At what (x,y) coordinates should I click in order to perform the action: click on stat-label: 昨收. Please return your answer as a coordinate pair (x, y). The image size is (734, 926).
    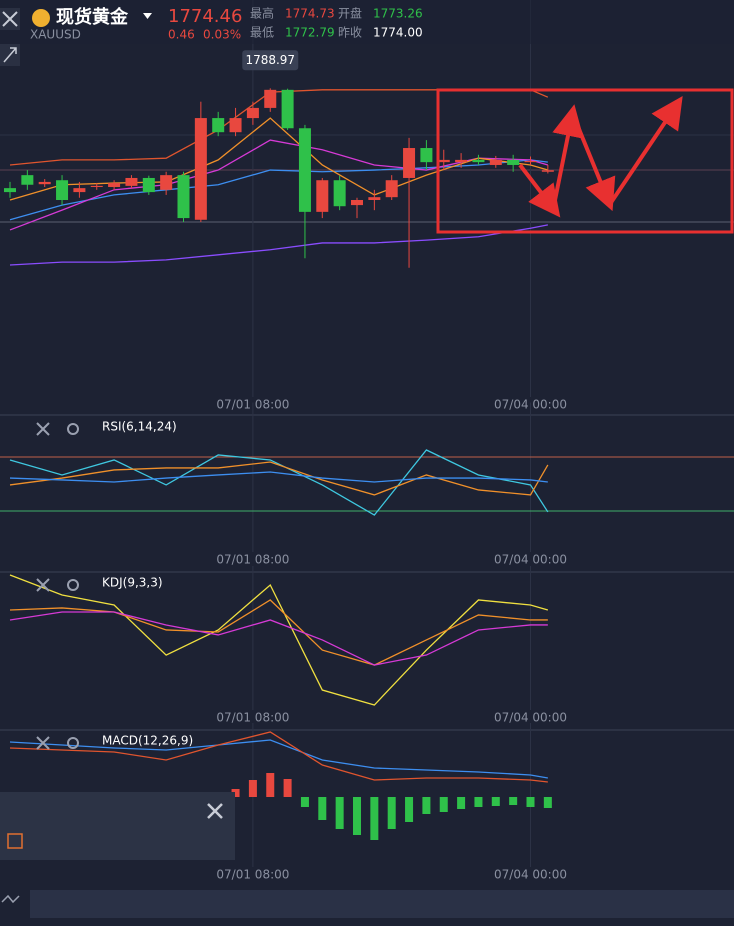
    Looking at the image, I should click on (350, 33).